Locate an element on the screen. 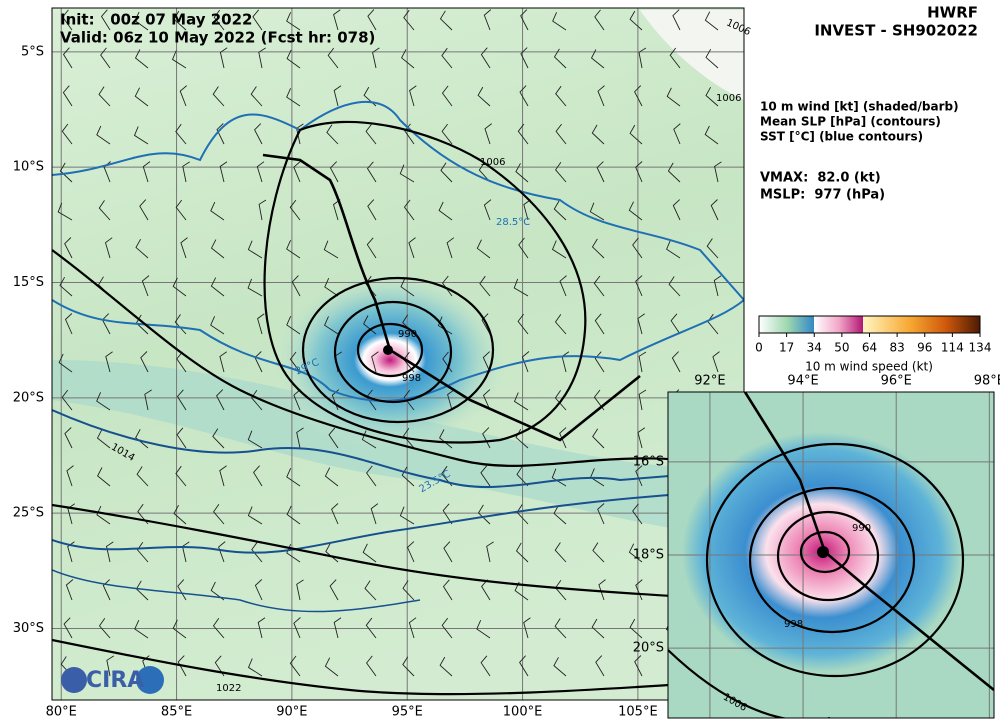 The image size is (1000, 722). x-tick-label: 105°E is located at coordinates (638, 712).